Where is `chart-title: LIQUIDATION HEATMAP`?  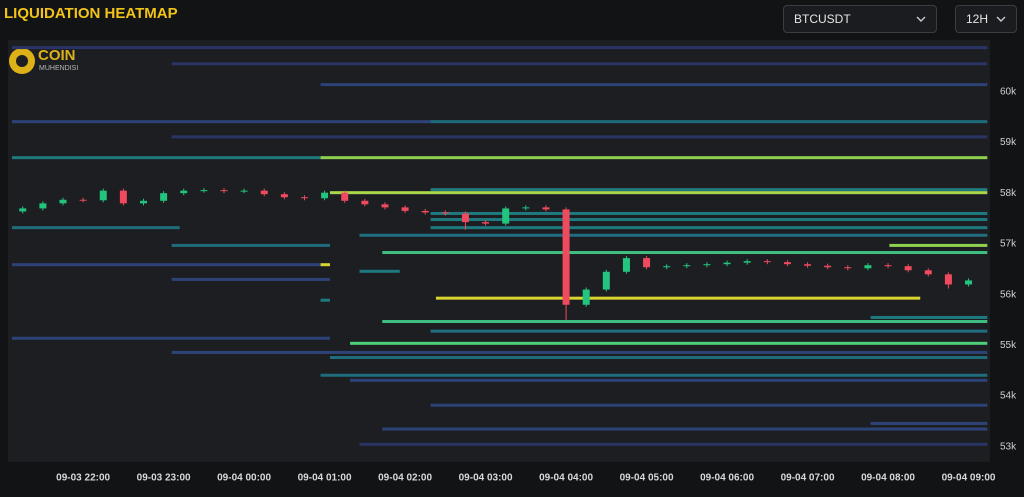
chart-title: LIQUIDATION HEATMAP is located at coordinates (91, 13).